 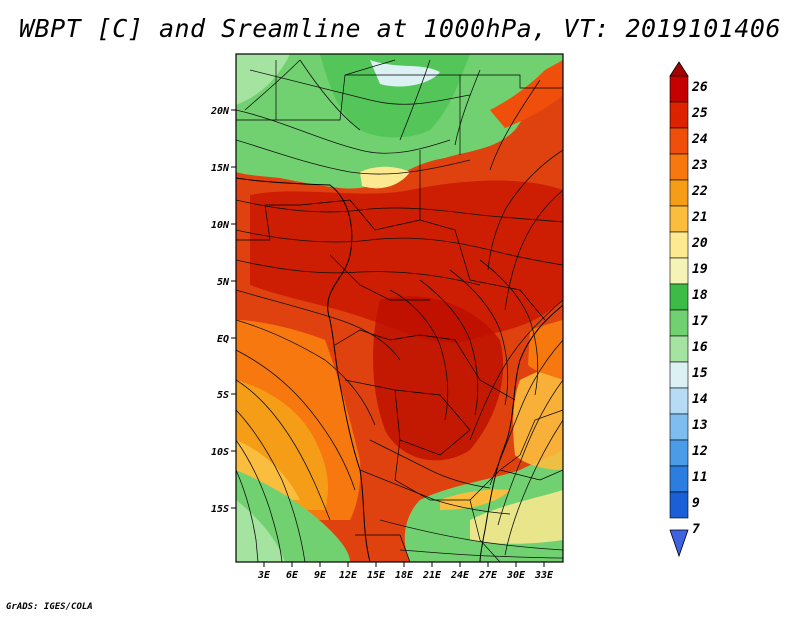 What do you see at coordinates (700, 347) in the screenshot?
I see `colorbar-label: 16` at bounding box center [700, 347].